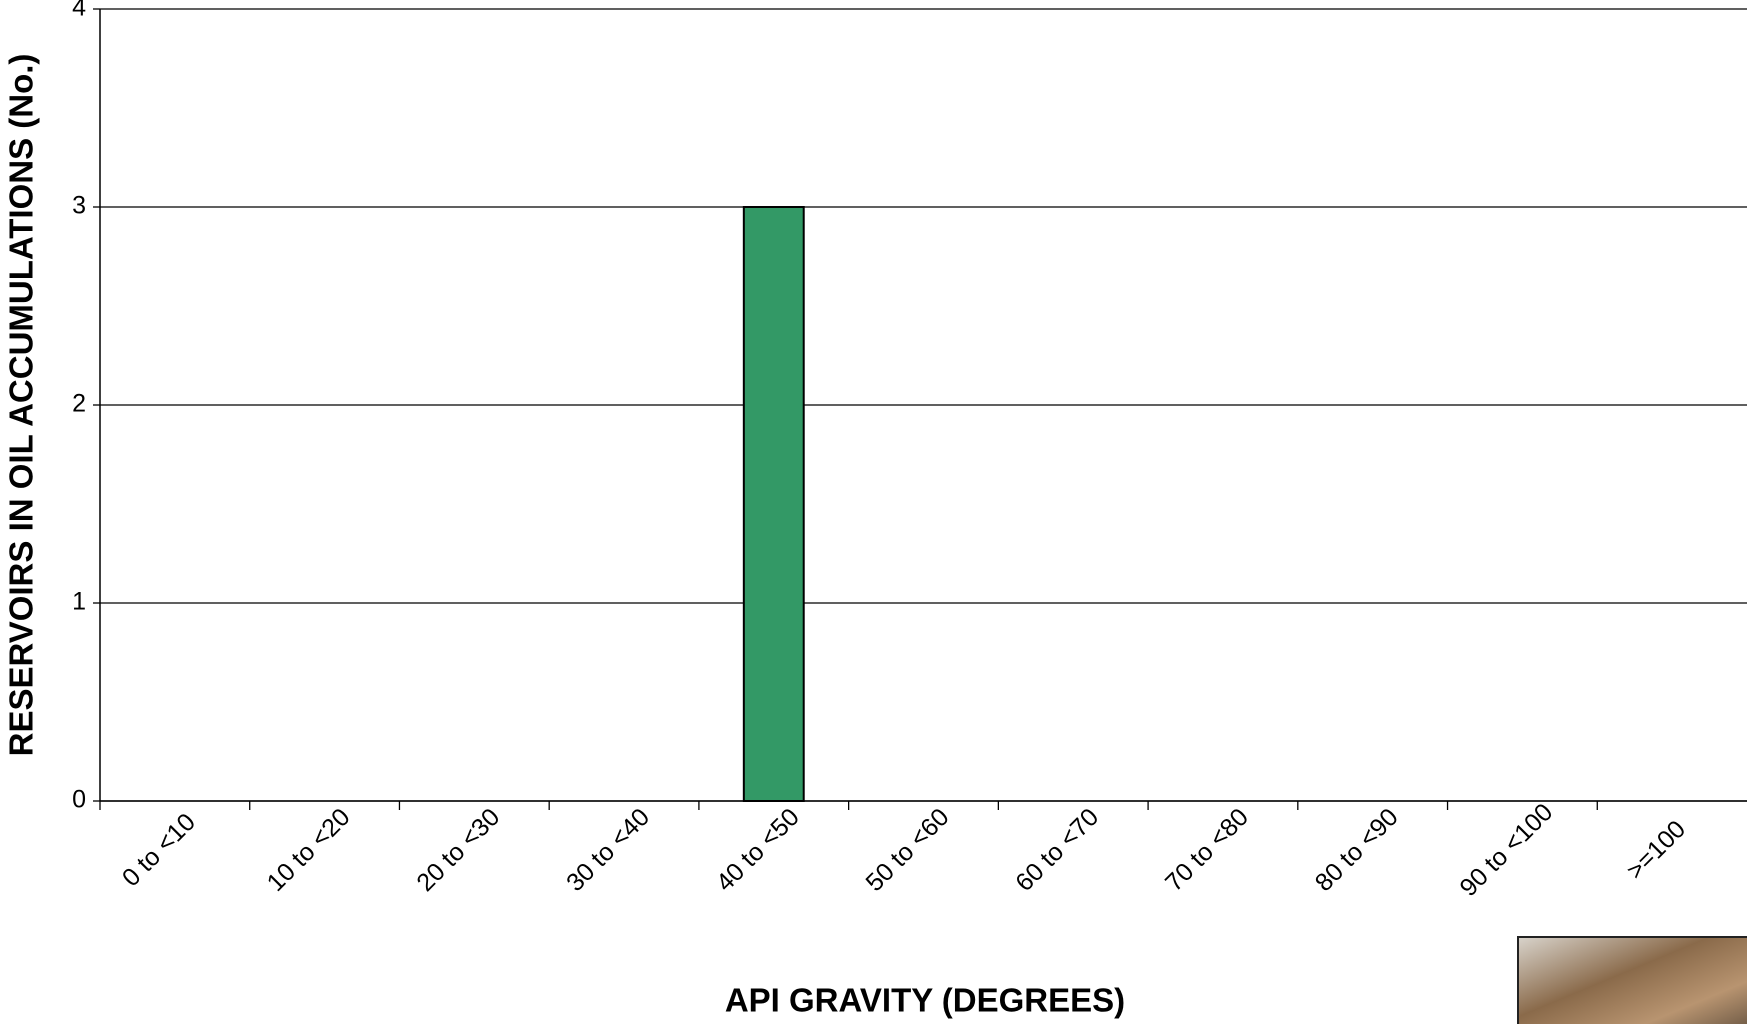 The width and height of the screenshot is (1747, 1024). Describe the element at coordinates (773, 504) in the screenshot. I see `bar` at that location.